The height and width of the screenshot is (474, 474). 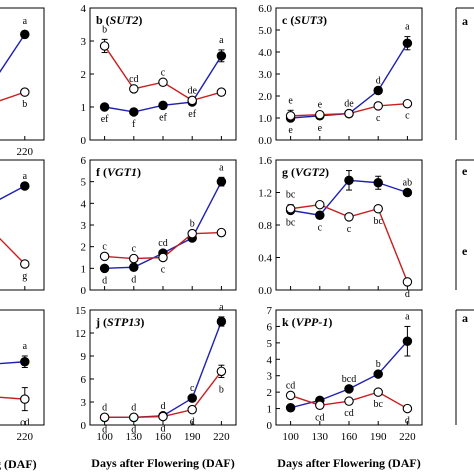 I want to click on y-tick-label: 15, so click(x=81, y=311).